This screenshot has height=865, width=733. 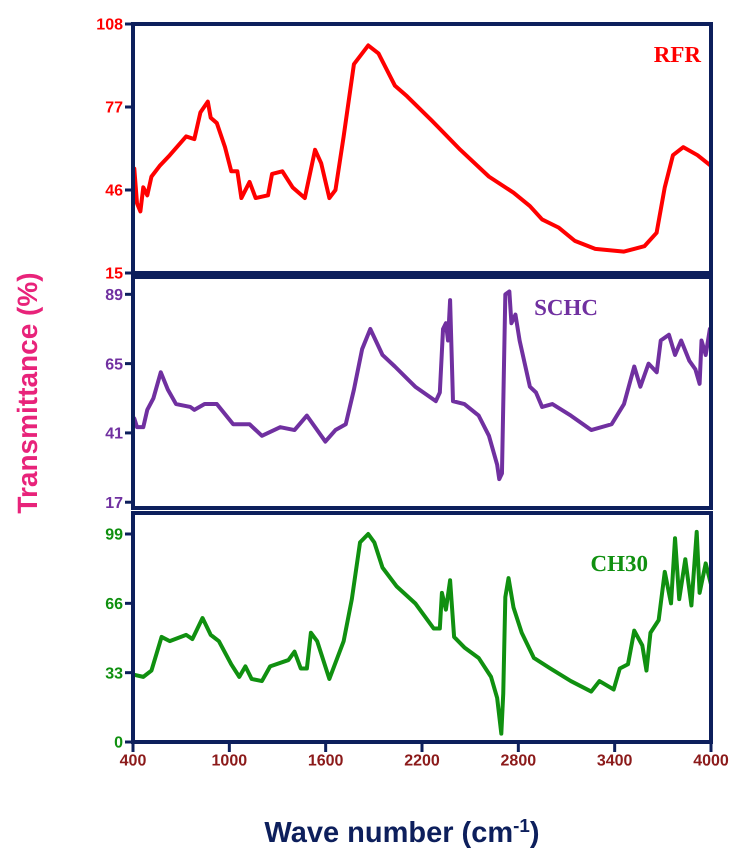 I want to click on series-label: SCHC, so click(x=566, y=308).